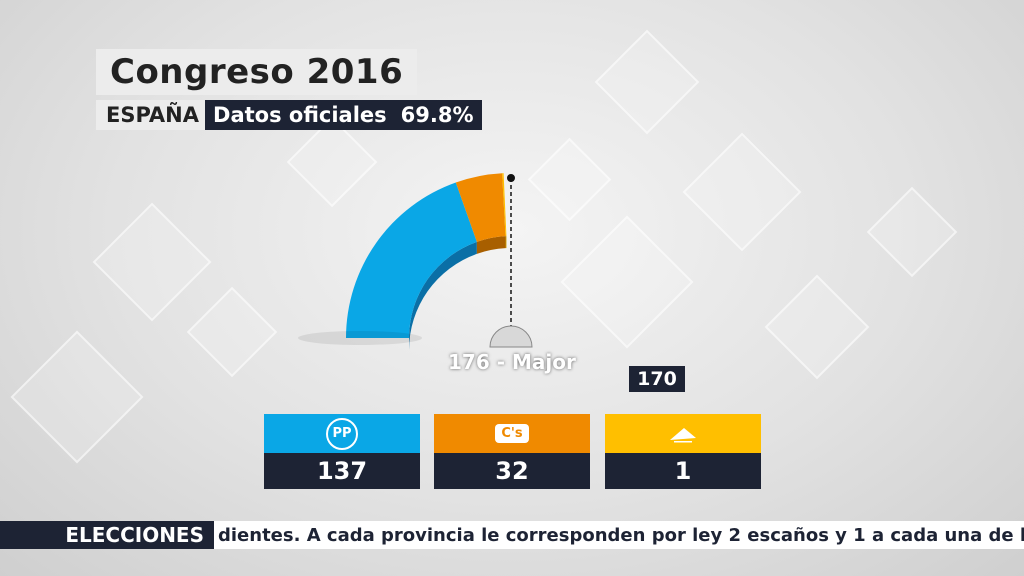 This screenshot has height=576, width=1024. I want to click on title-box: Congreso 2016, so click(257, 72).